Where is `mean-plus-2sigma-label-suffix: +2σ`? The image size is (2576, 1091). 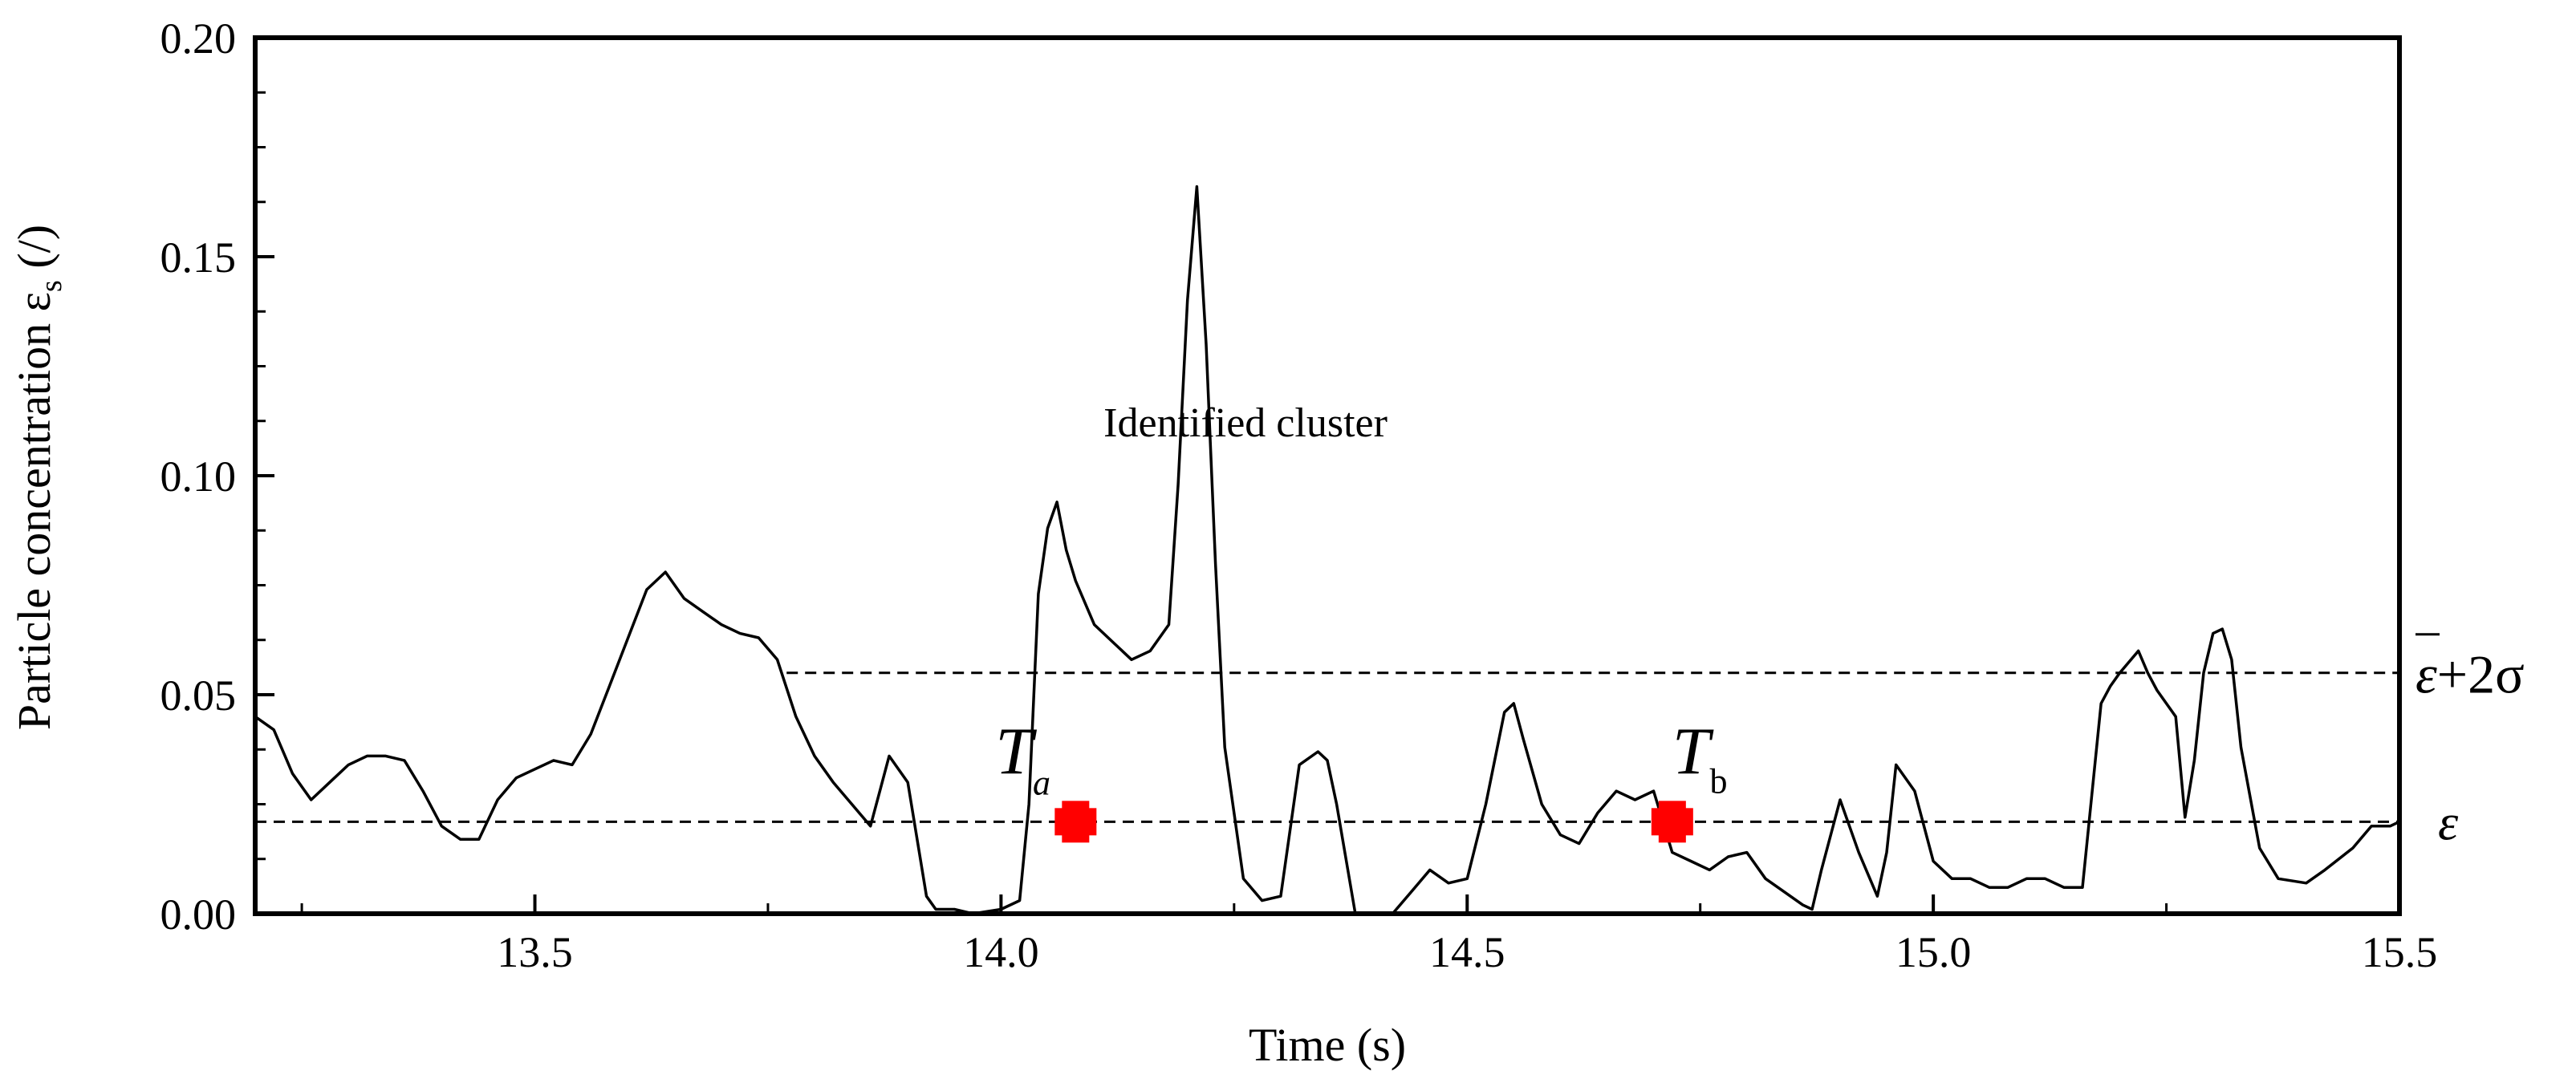 mean-plus-2sigma-label-suffix: +2σ is located at coordinates (2481, 674).